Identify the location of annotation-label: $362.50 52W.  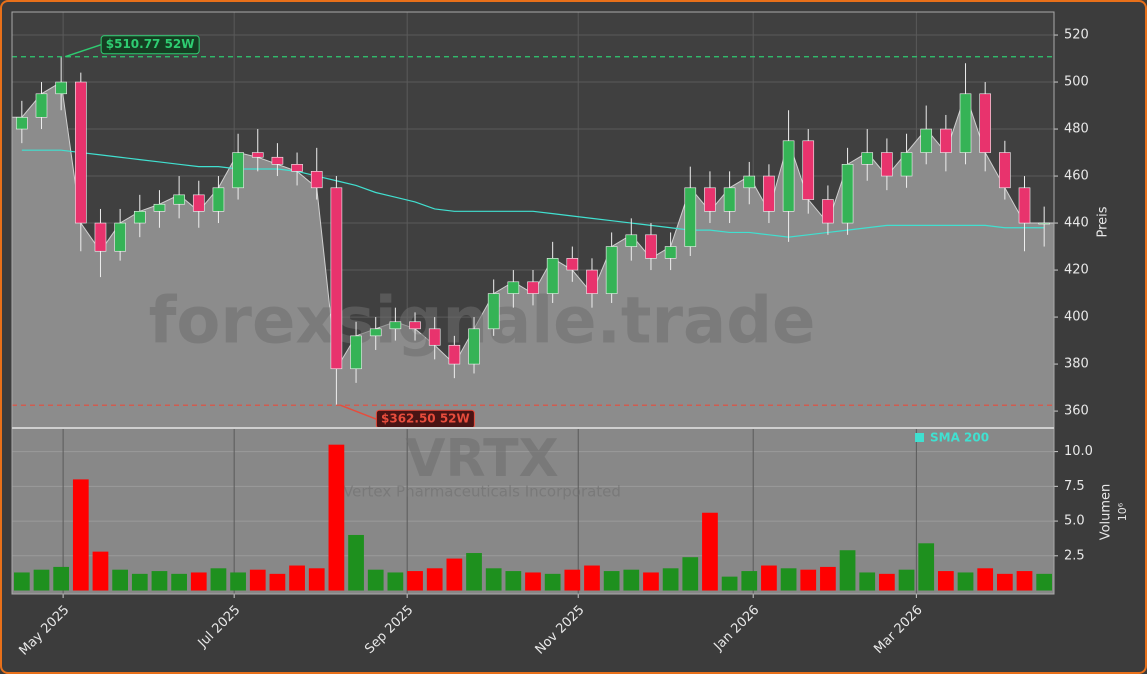
(425, 419).